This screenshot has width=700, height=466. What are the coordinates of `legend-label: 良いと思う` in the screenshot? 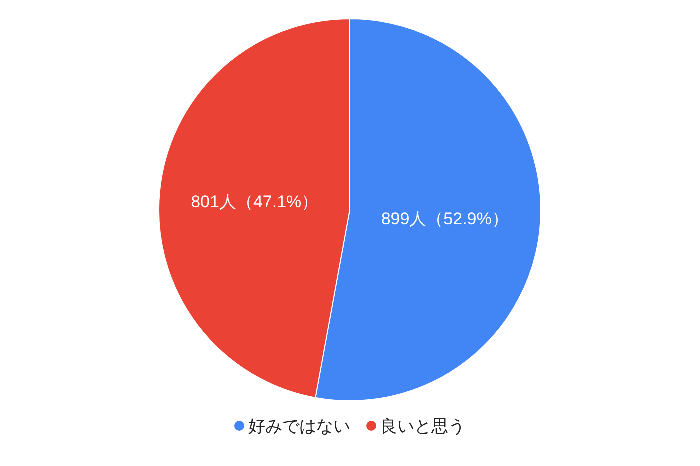 It's located at (423, 426).